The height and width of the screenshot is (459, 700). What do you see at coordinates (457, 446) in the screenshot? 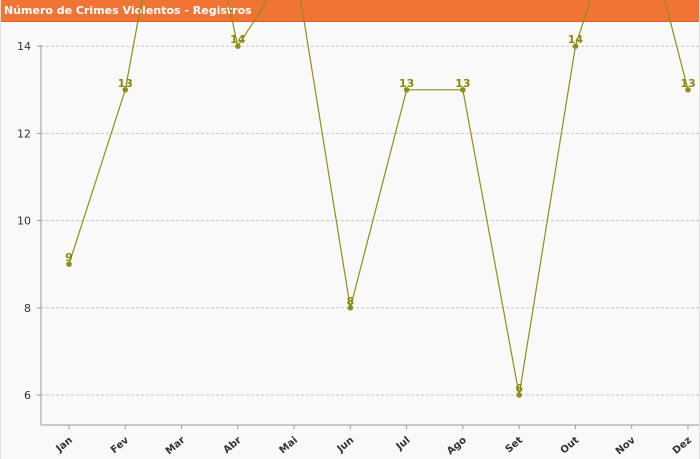
I see `x-tick-label: Ago` at bounding box center [457, 446].